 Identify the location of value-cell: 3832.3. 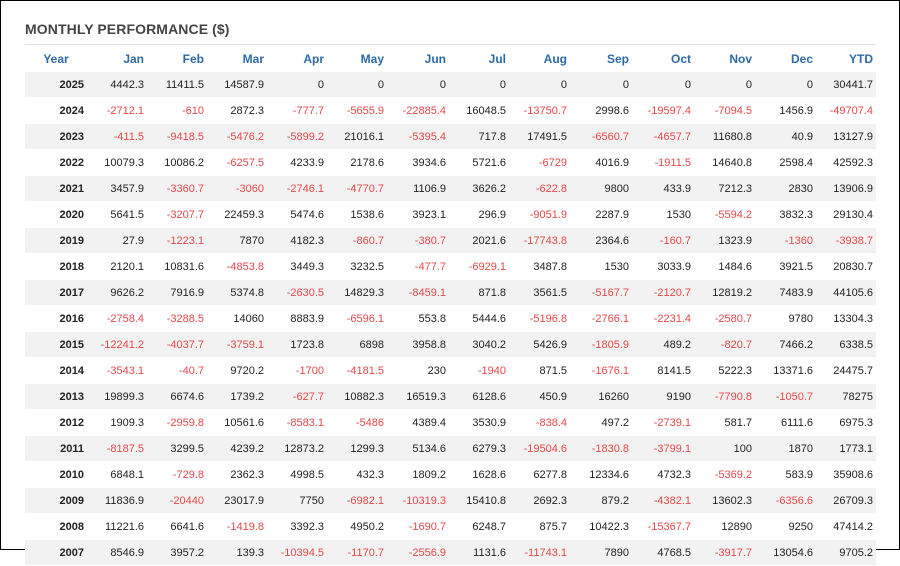
(785, 214).